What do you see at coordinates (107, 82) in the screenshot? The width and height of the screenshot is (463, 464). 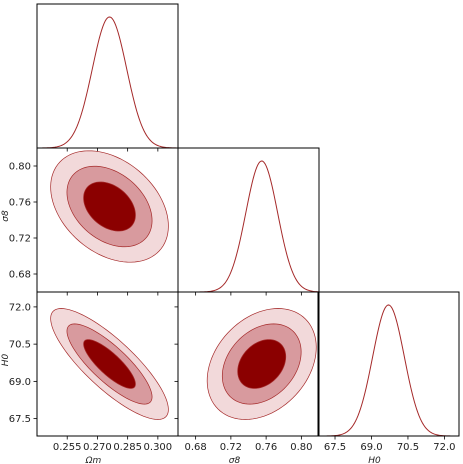 I see `posterior-curve-om` at bounding box center [107, 82].